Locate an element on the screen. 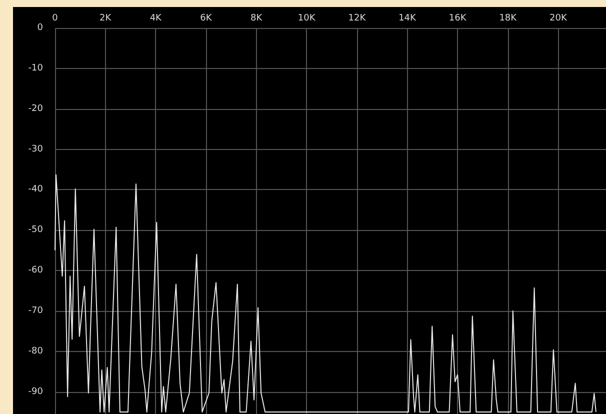 The width and height of the screenshot is (606, 414). x-tick-label: 6K is located at coordinates (206, 19).